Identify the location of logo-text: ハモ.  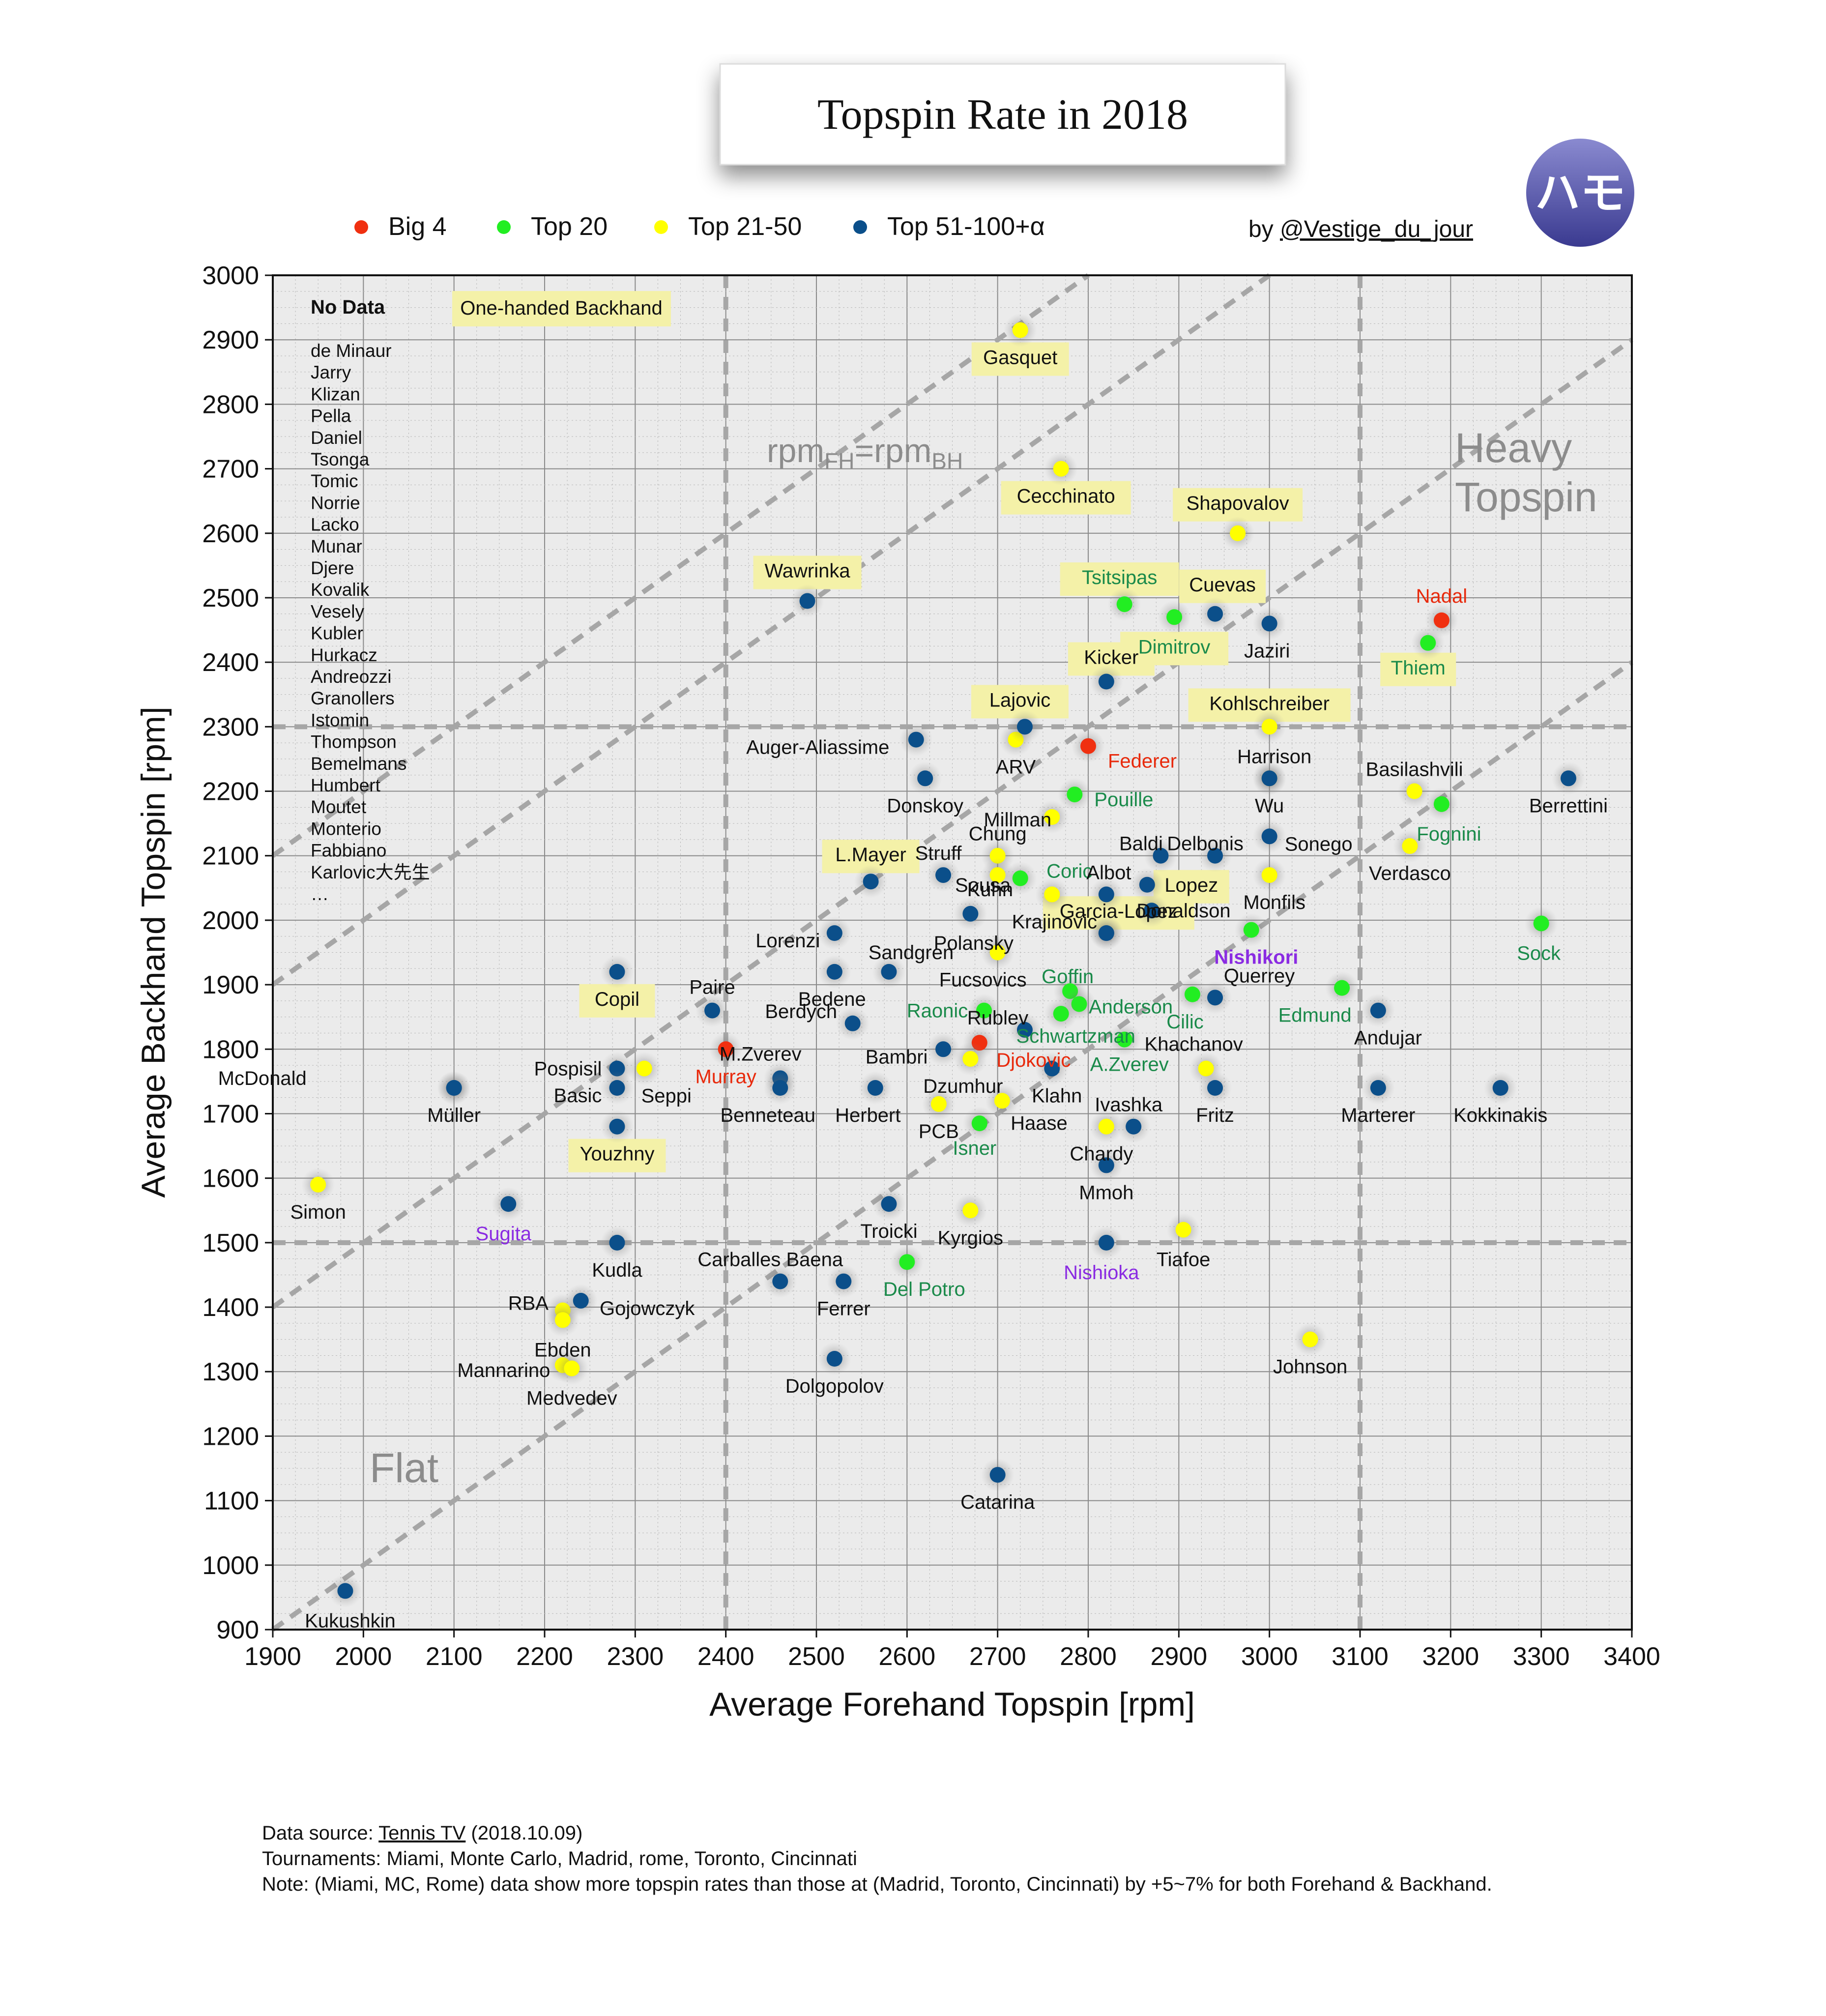
(1580, 193).